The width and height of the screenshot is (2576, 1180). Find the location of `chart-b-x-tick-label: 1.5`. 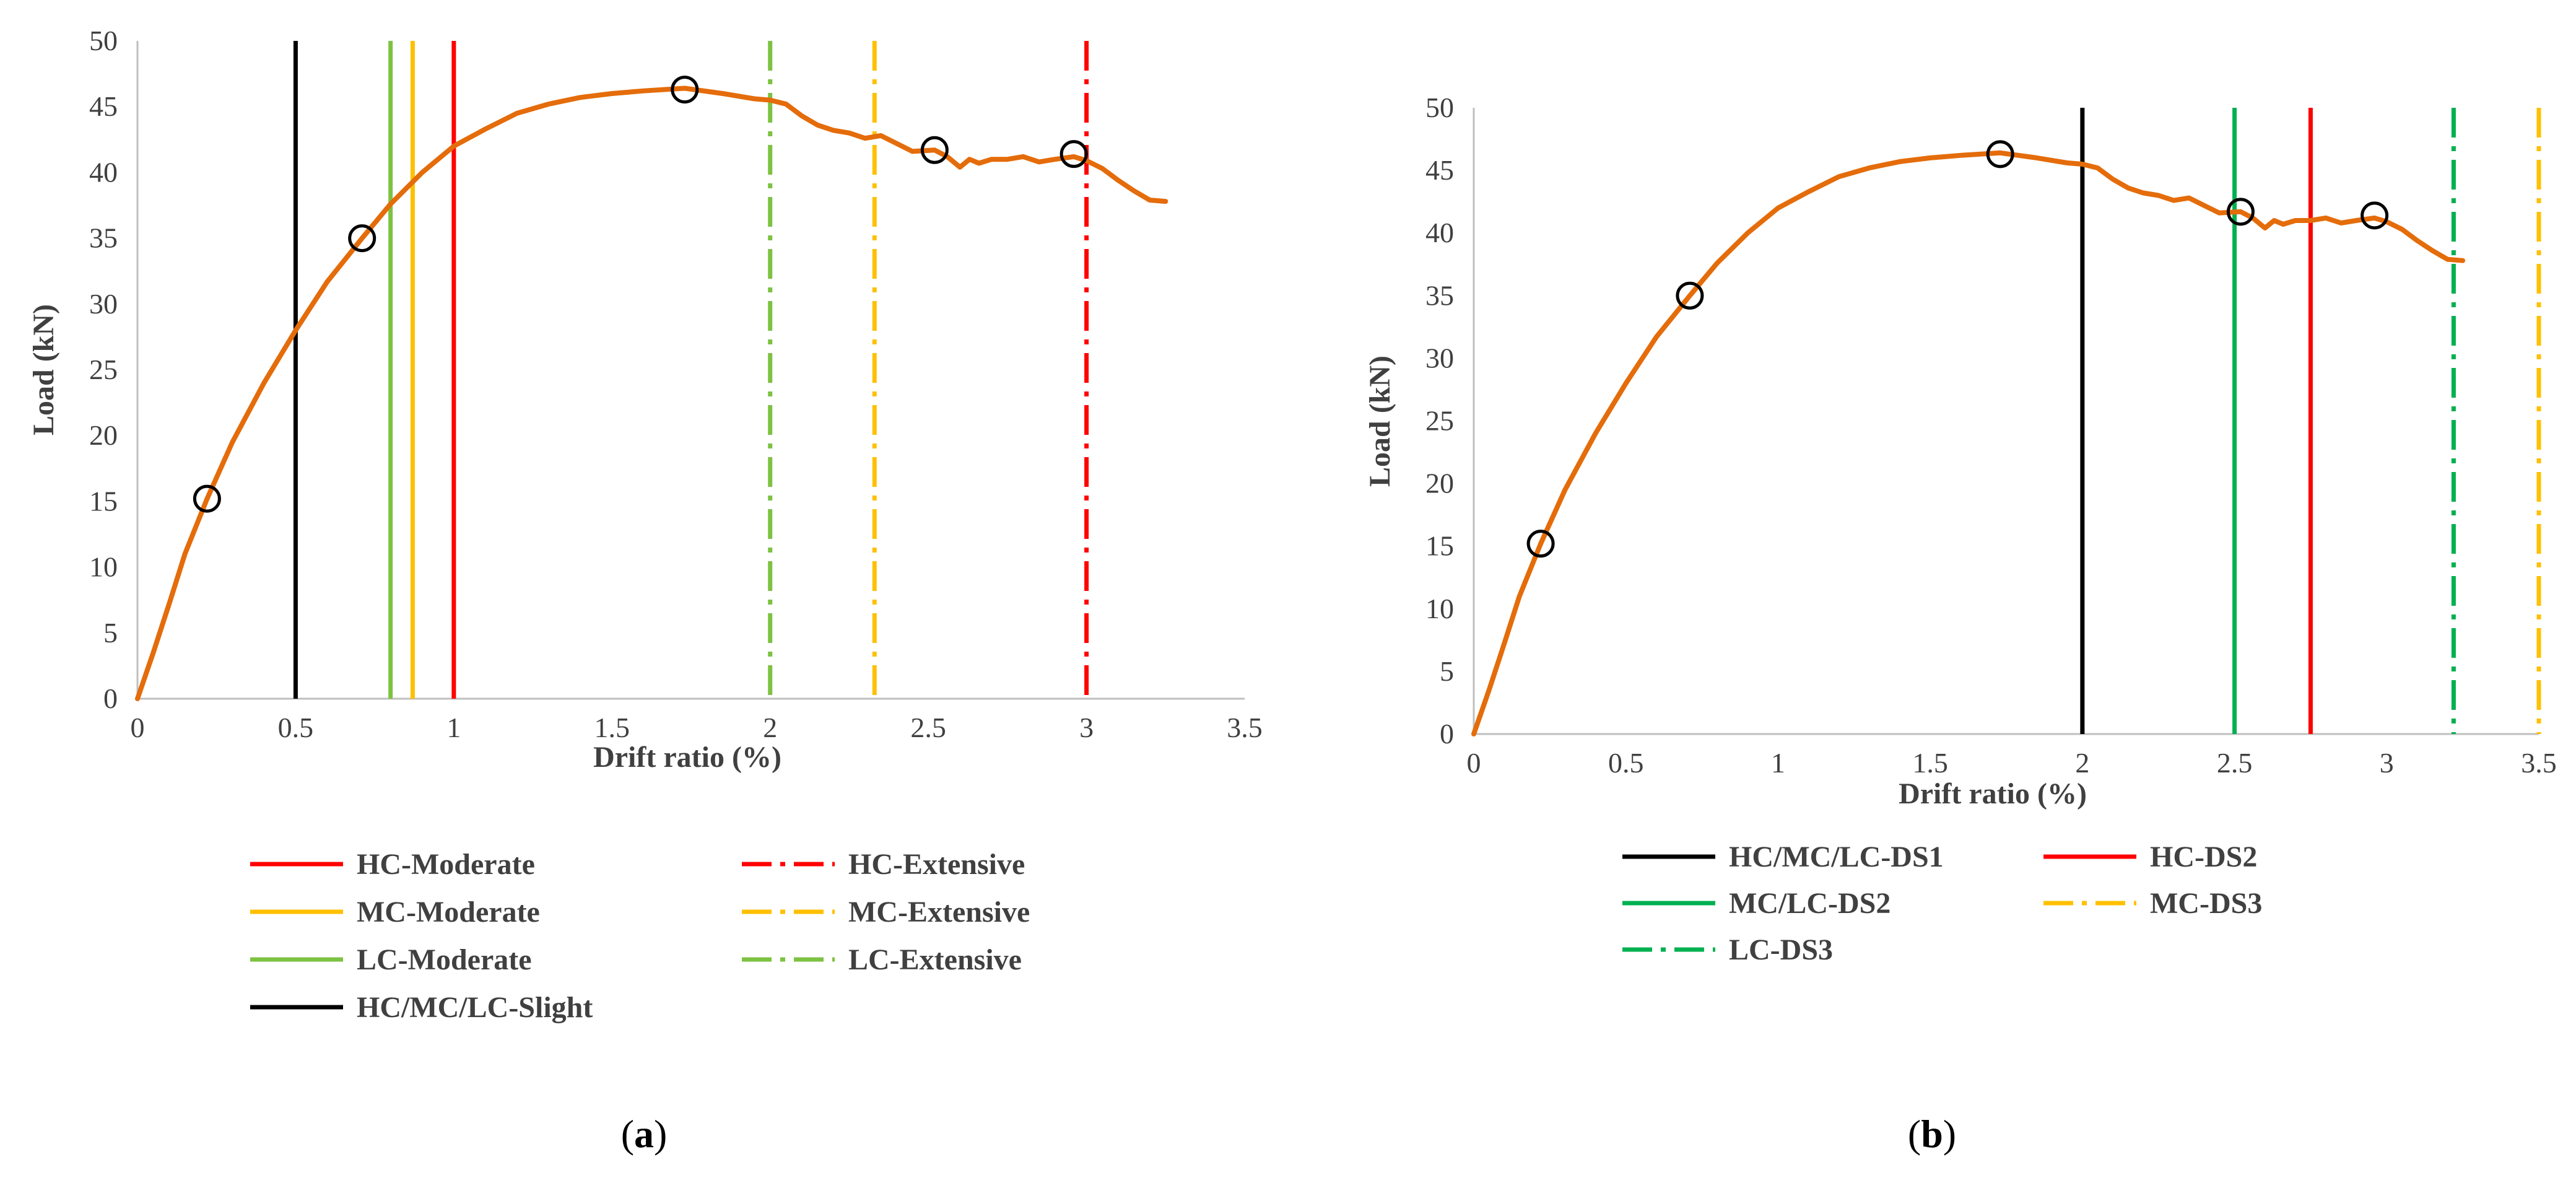

chart-b-x-tick-label: 1.5 is located at coordinates (1930, 763).